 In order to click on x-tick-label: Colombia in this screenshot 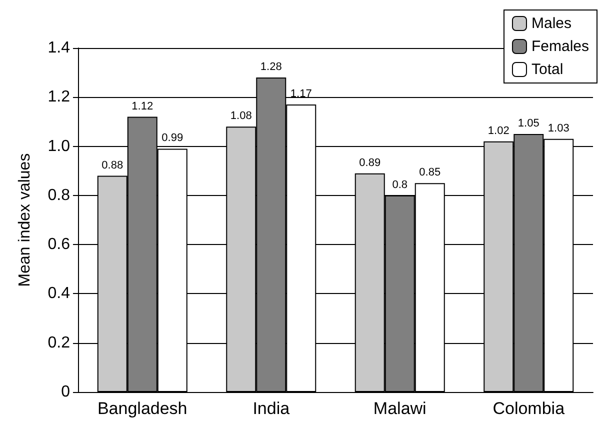, I will do `click(529, 408)`.